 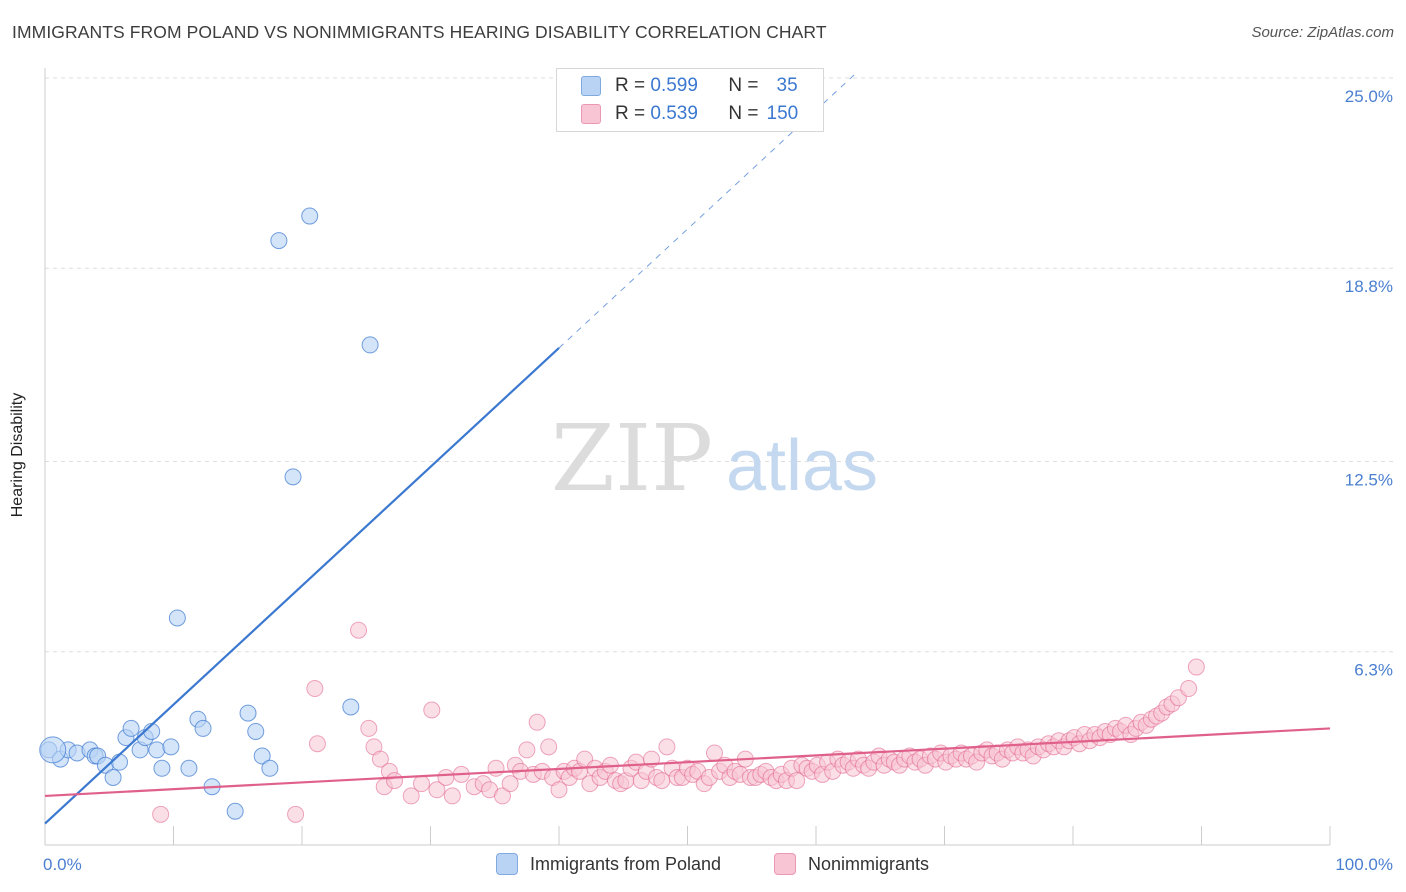 I want to click on legend-r-value: 0.539, so click(x=674, y=113).